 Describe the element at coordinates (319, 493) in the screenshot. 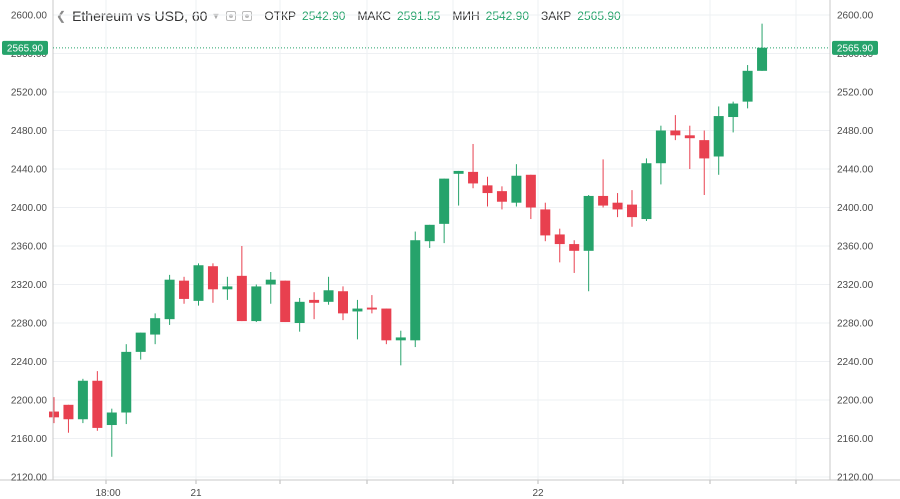

I see `x-axis: 18:00 21 22` at that location.